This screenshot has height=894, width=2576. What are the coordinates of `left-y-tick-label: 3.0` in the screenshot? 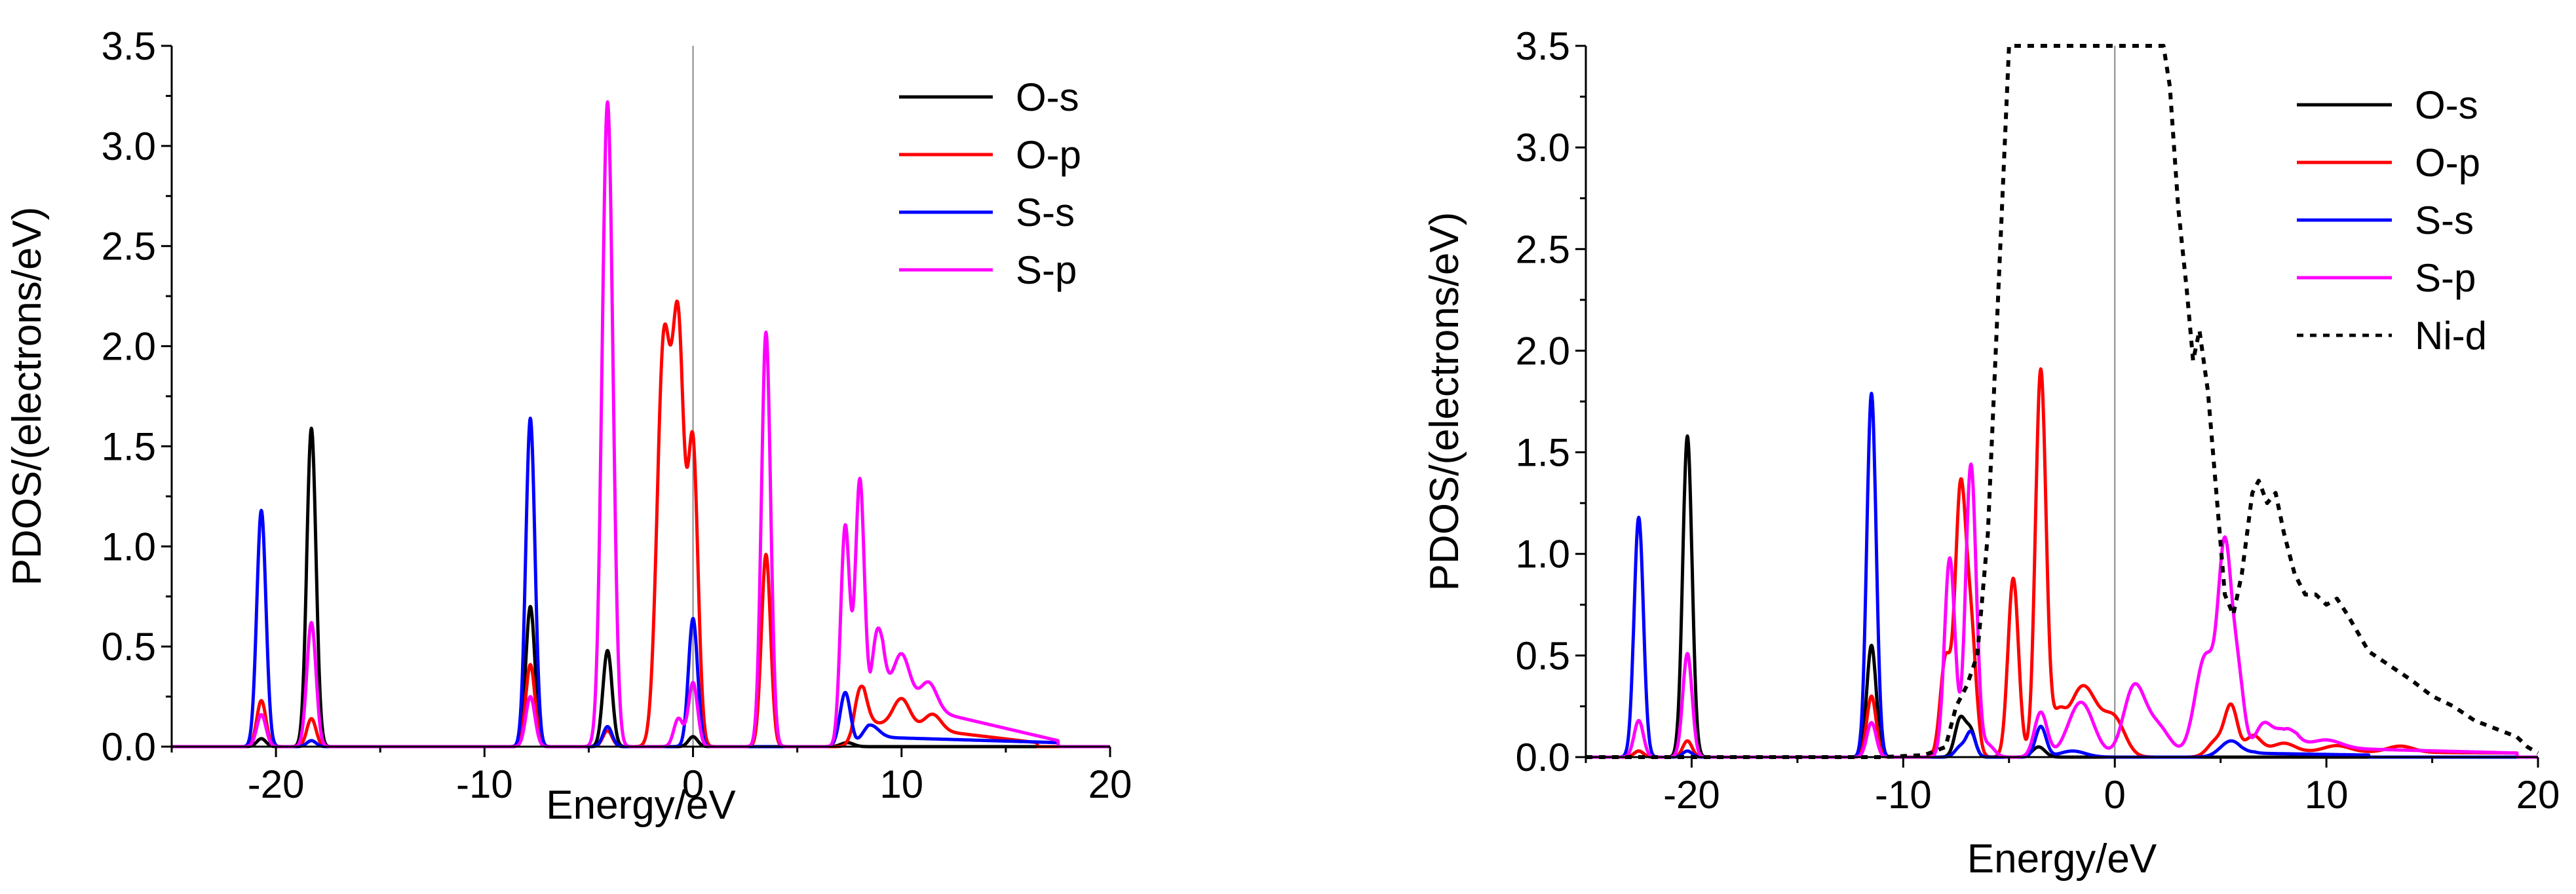 It's located at (129, 146).